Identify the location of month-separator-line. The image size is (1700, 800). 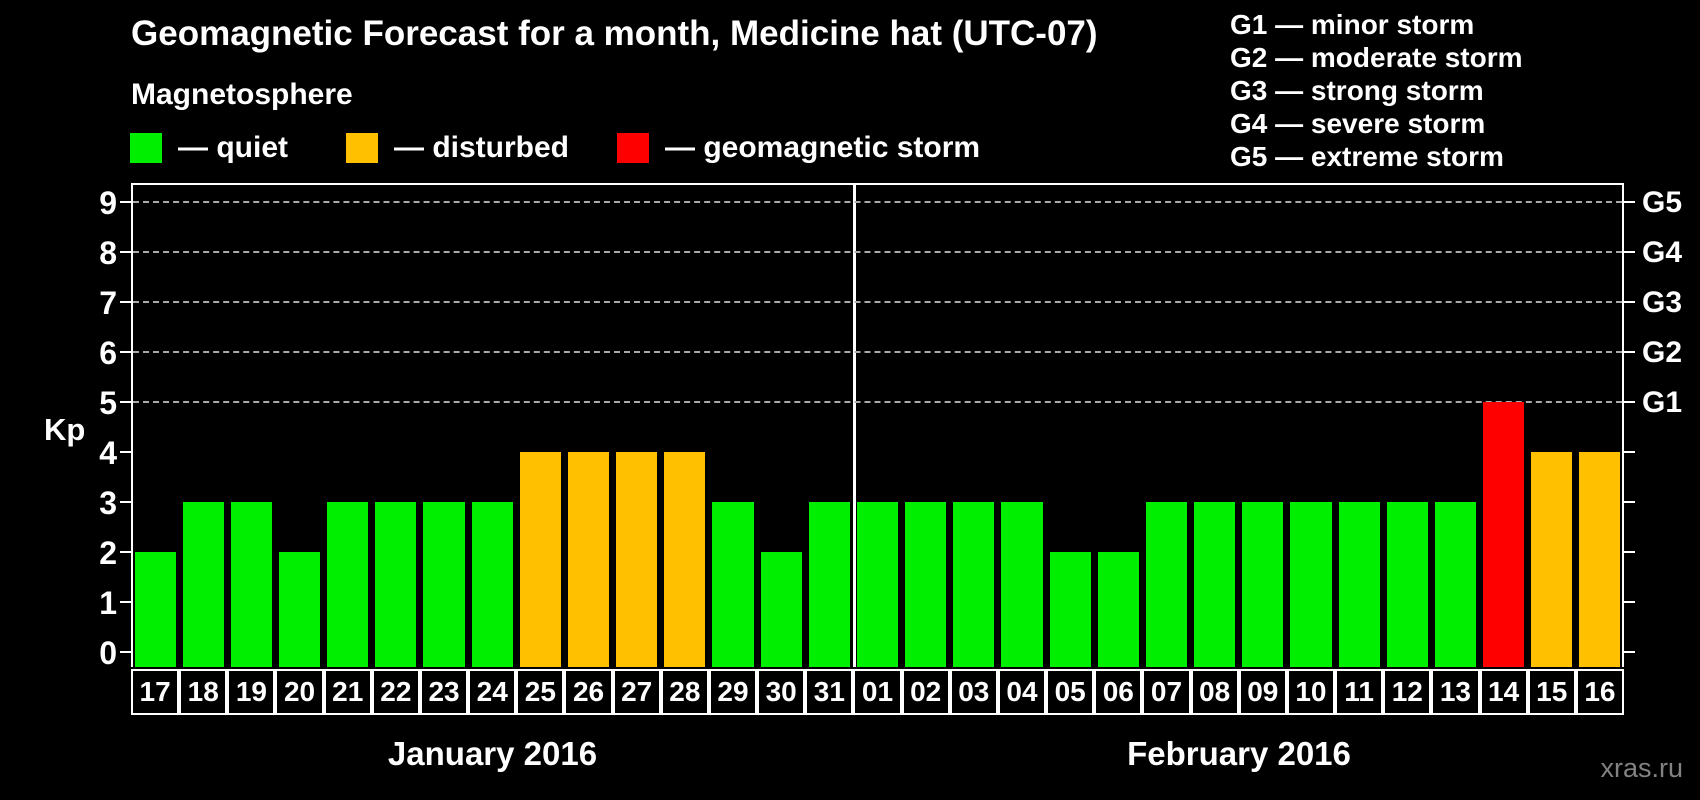
(854, 425).